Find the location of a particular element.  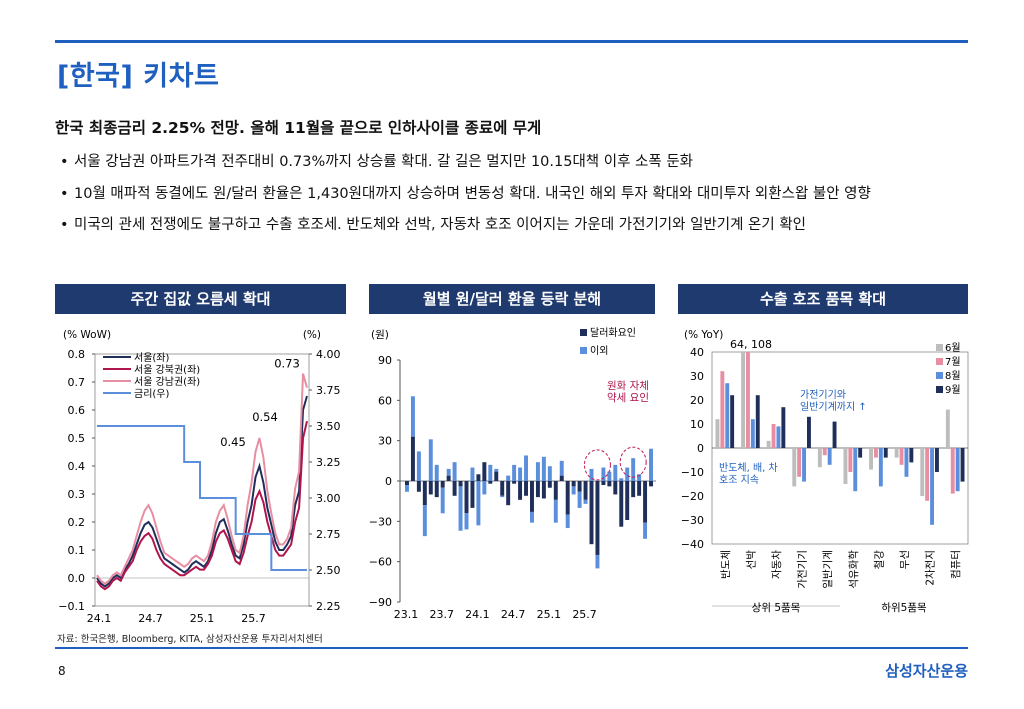

page-title: [한국] 키차트 is located at coordinates (138, 76).